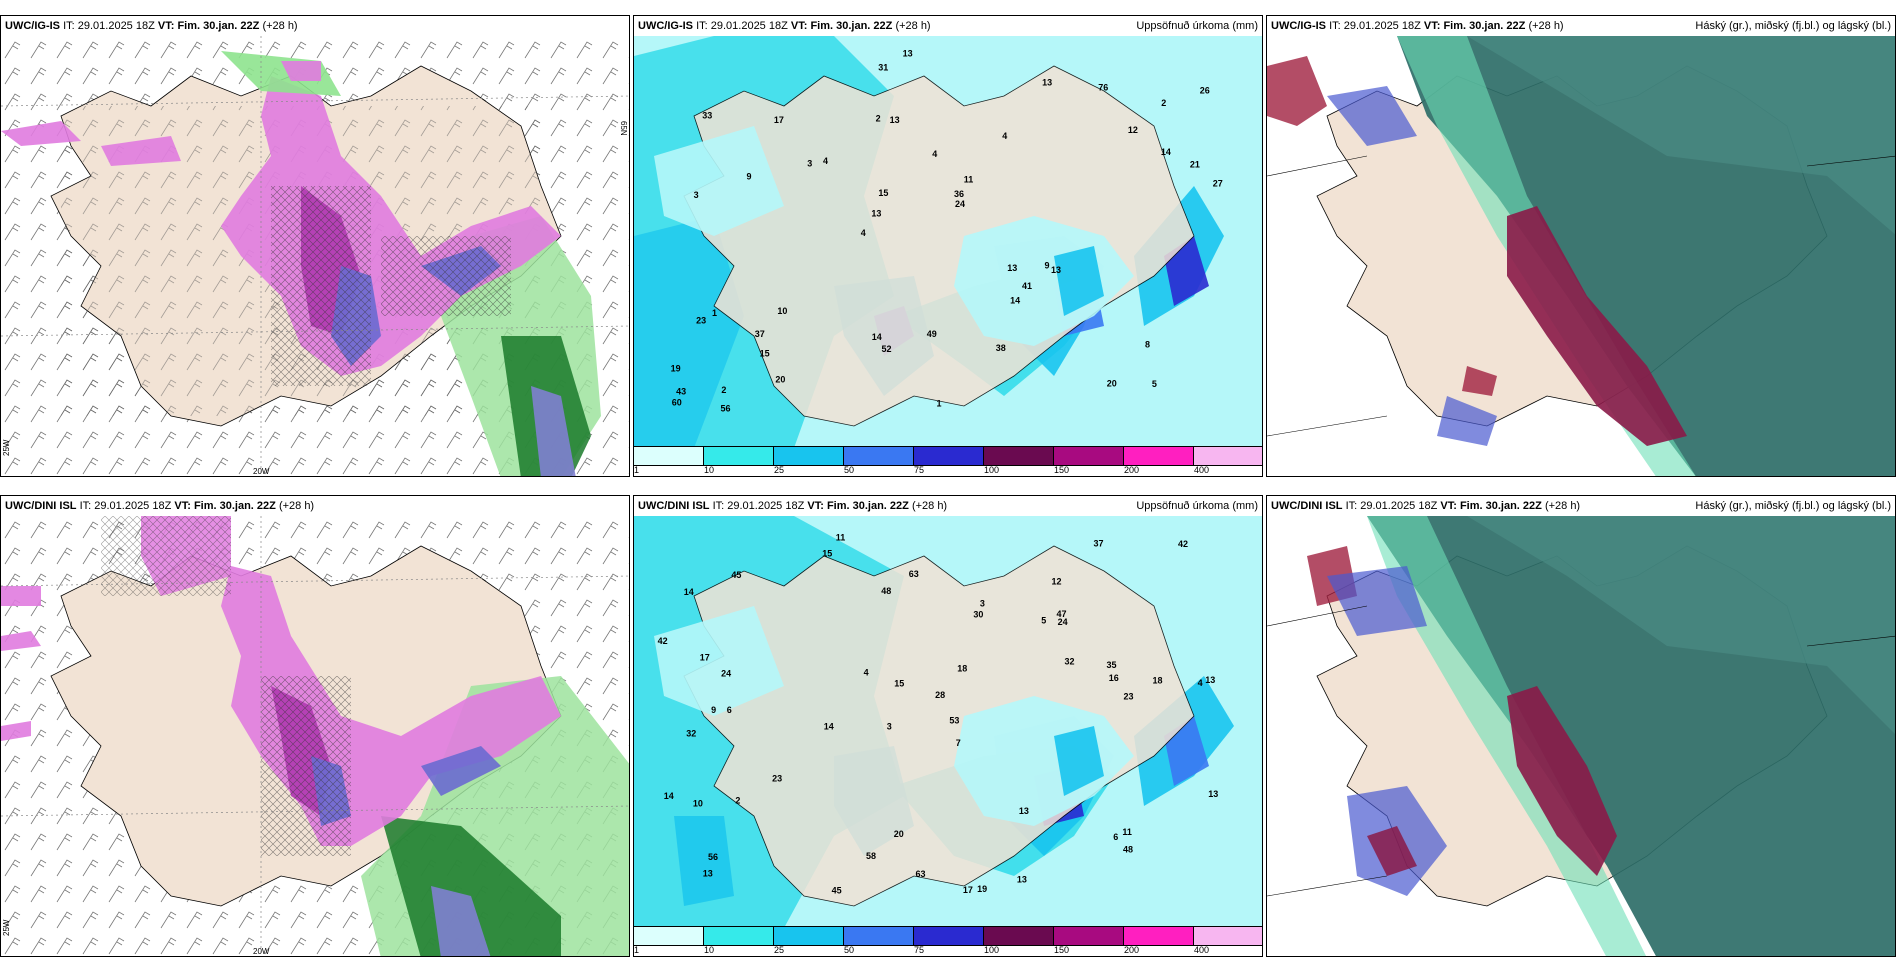  What do you see at coordinates (940, 695) in the screenshot?
I see `precip-value-label: 28` at bounding box center [940, 695].